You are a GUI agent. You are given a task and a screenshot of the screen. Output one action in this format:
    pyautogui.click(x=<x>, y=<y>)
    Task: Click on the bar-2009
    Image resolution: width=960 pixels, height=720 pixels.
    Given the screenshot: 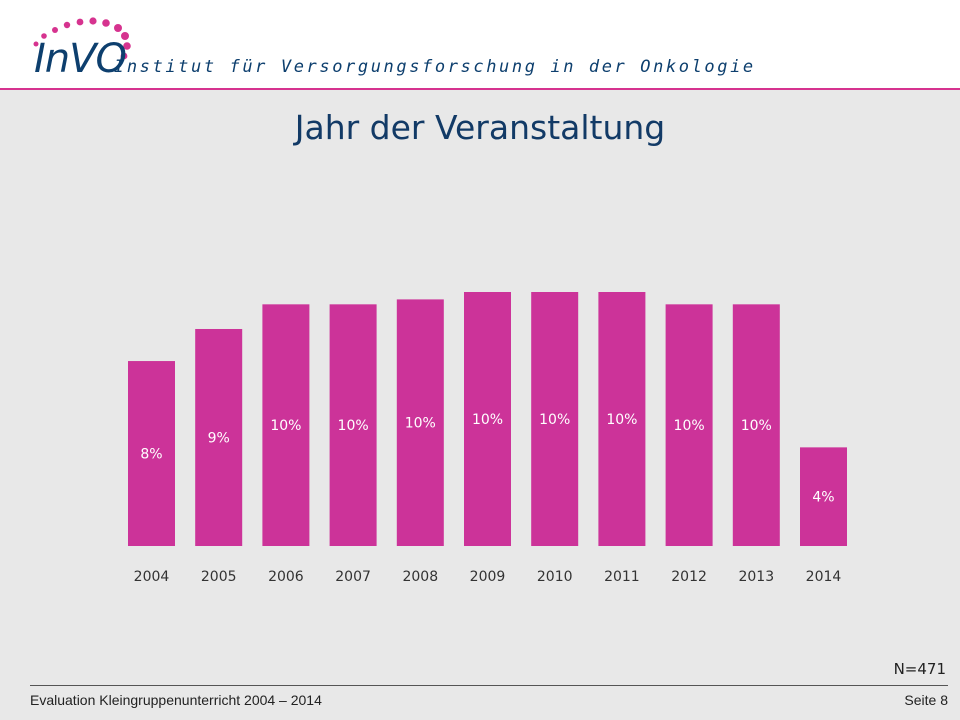 What is the action you would take?
    pyautogui.click(x=487, y=419)
    